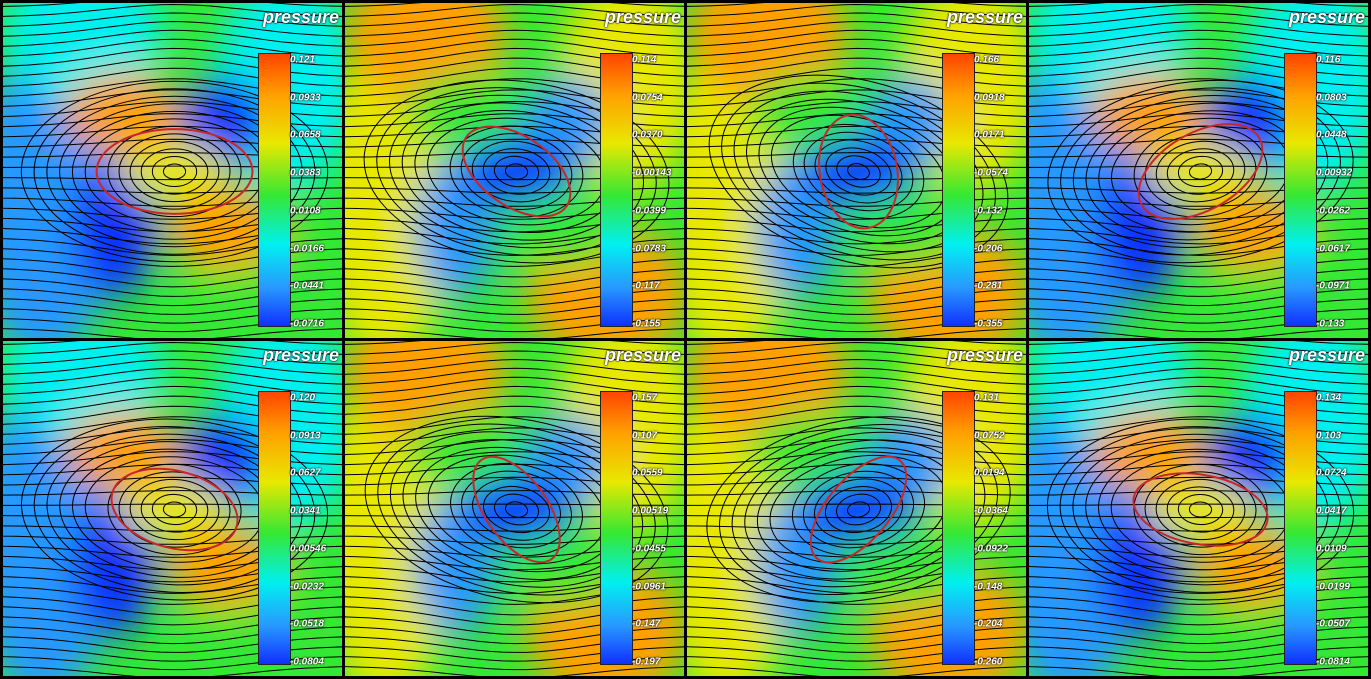 This screenshot has height=679, width=1371. I want to click on colorbar-tick-label: -0.133, so click(1330, 324).